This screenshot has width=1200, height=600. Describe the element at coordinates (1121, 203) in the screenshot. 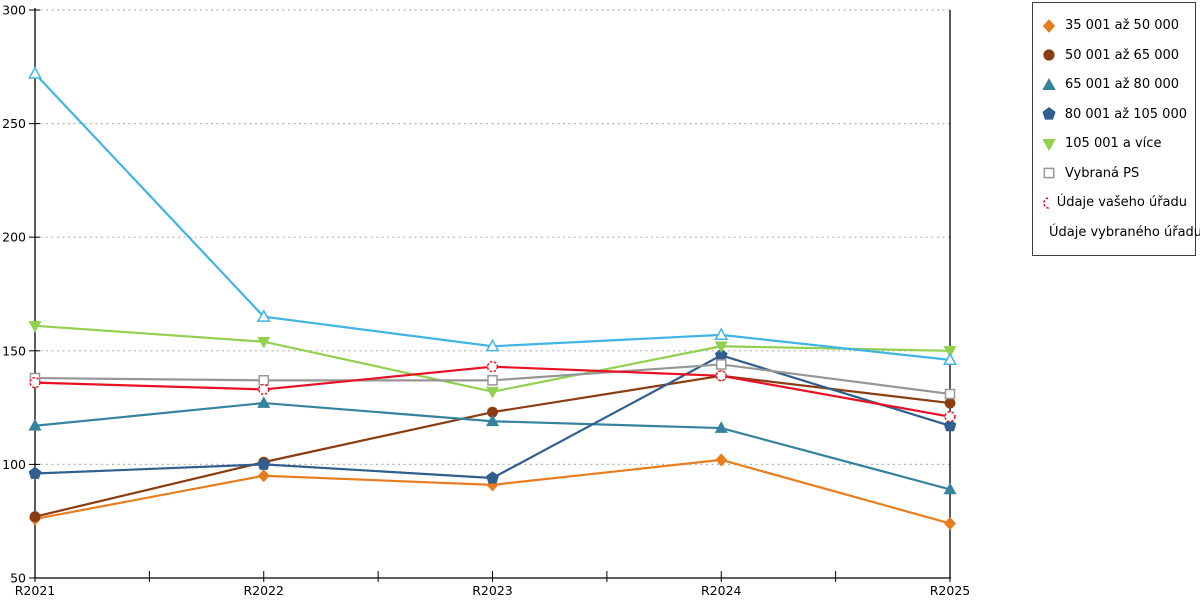

I see `legend-label: Údaje vašeho úřadu` at that location.